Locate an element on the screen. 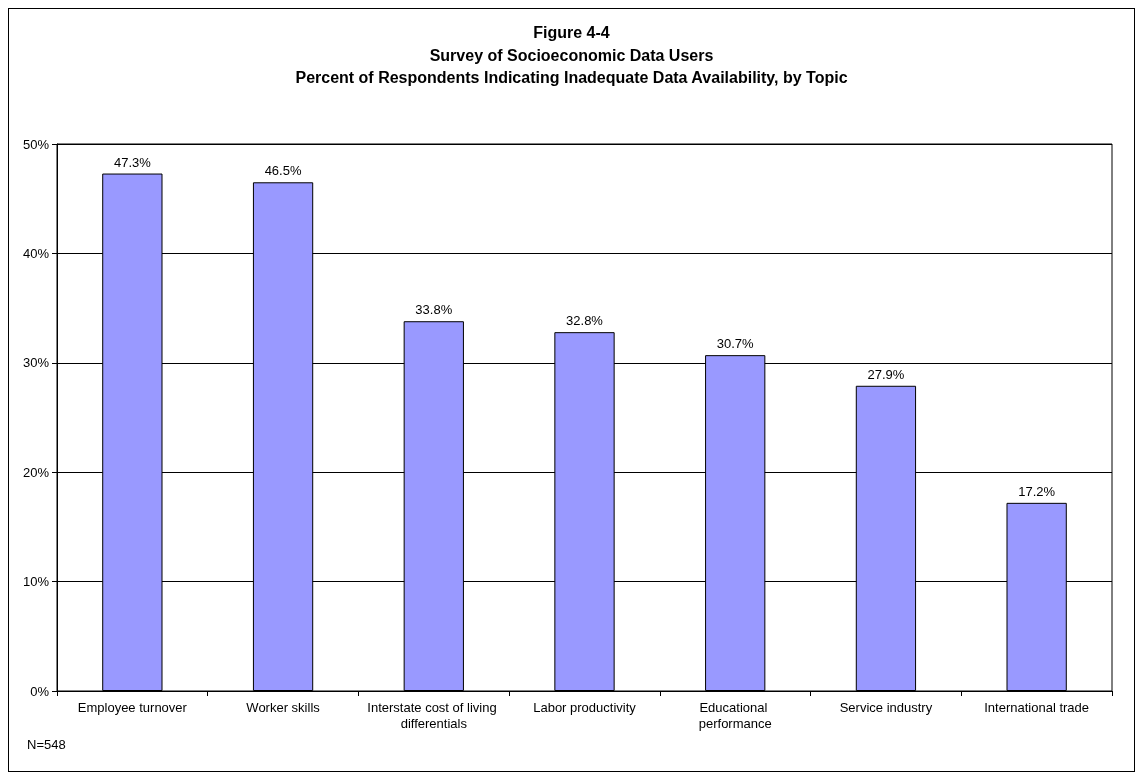 The height and width of the screenshot is (780, 1143). y-tick-label: 10% is located at coordinates (36, 582).